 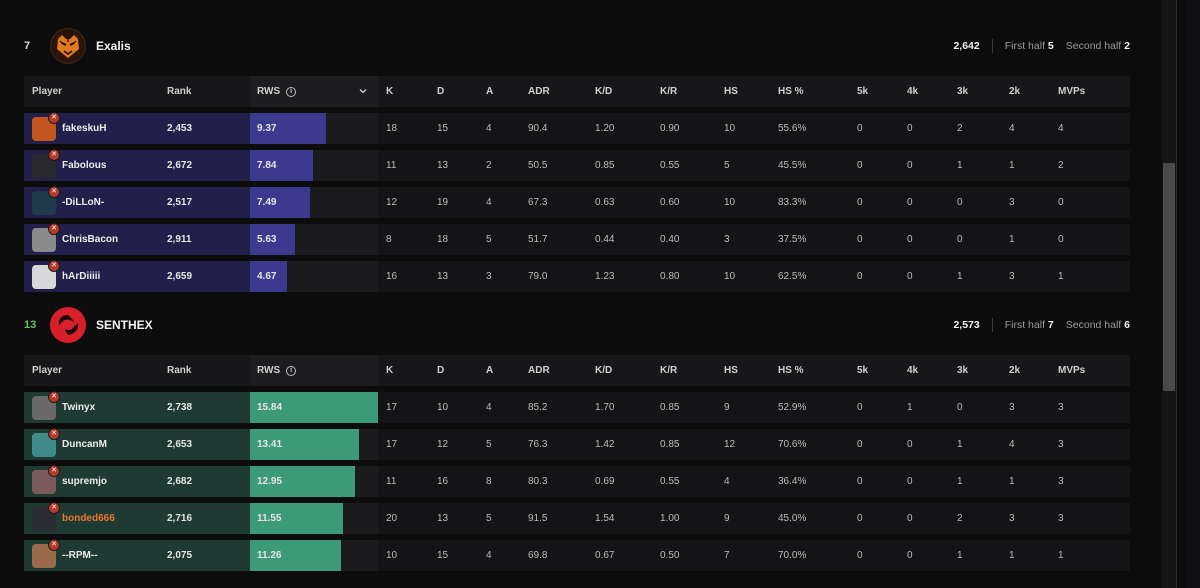 What do you see at coordinates (314, 128) in the screenshot?
I see `player-rws: 9.37` at bounding box center [314, 128].